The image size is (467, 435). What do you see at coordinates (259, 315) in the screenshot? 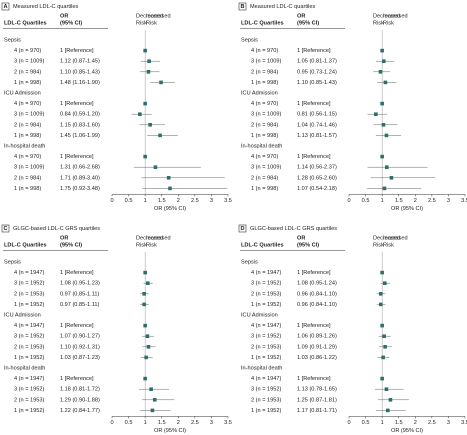
I see `group-name: ICU Admission` at bounding box center [259, 315].